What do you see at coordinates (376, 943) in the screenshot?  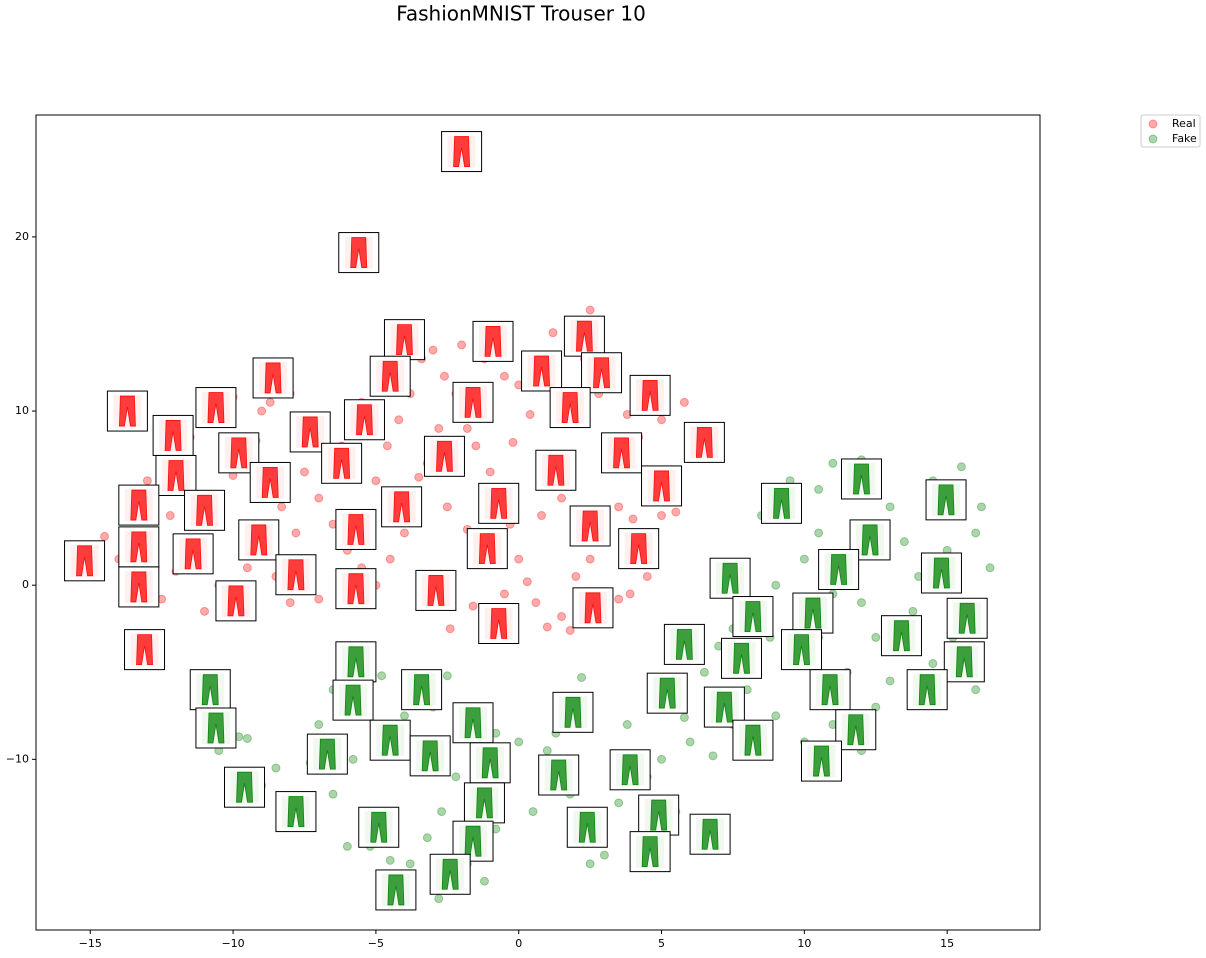 I see `x-tick-label: −5` at bounding box center [376, 943].